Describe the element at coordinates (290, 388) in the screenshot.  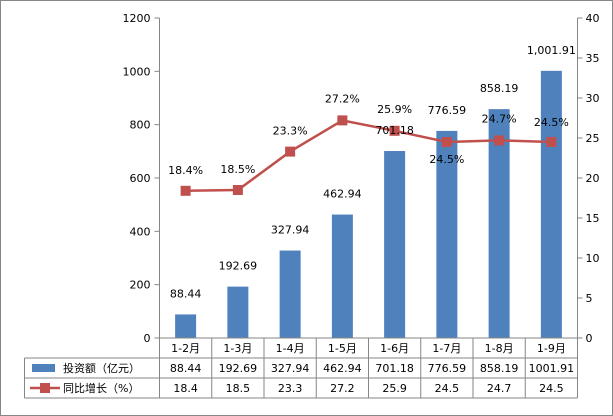
I see `table-cell-growth: 23.3` at that location.